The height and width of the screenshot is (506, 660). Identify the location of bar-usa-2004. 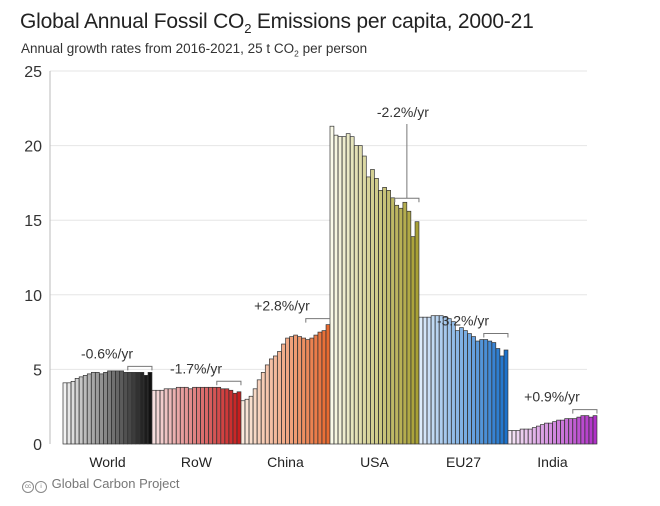
(348, 289).